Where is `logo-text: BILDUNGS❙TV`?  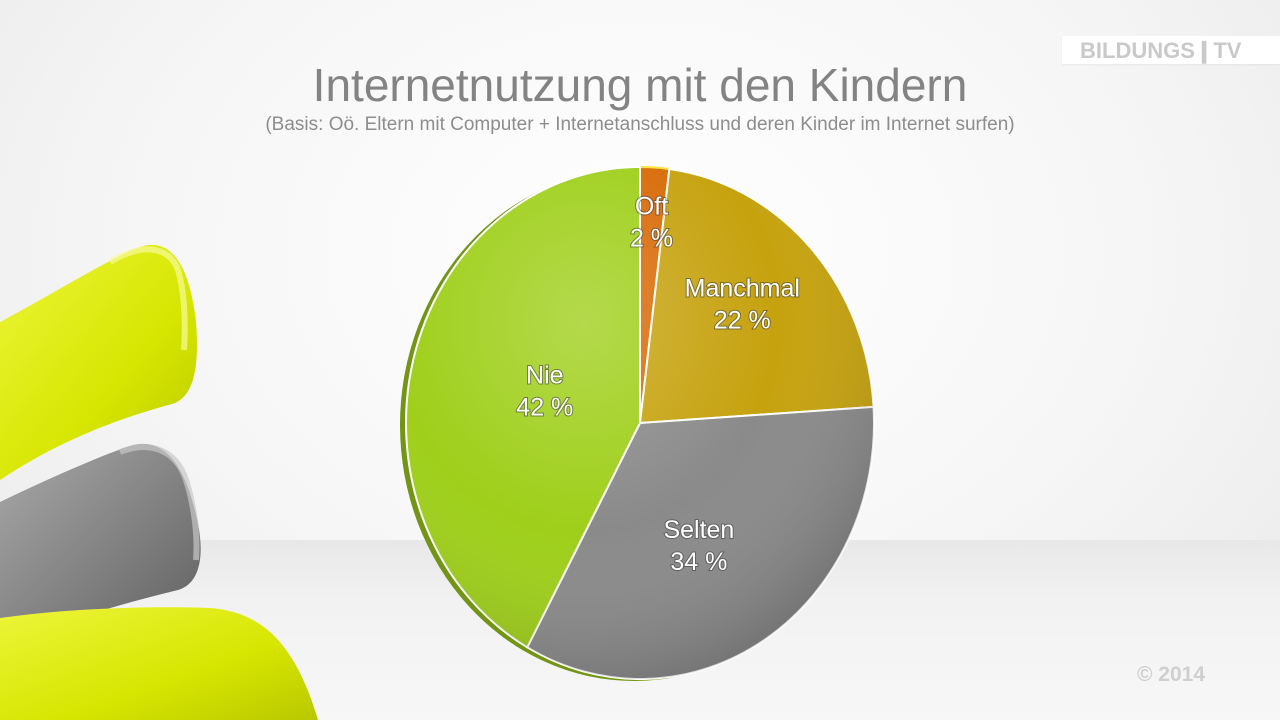
logo-text: BILDUNGS❙TV is located at coordinates (1161, 50).